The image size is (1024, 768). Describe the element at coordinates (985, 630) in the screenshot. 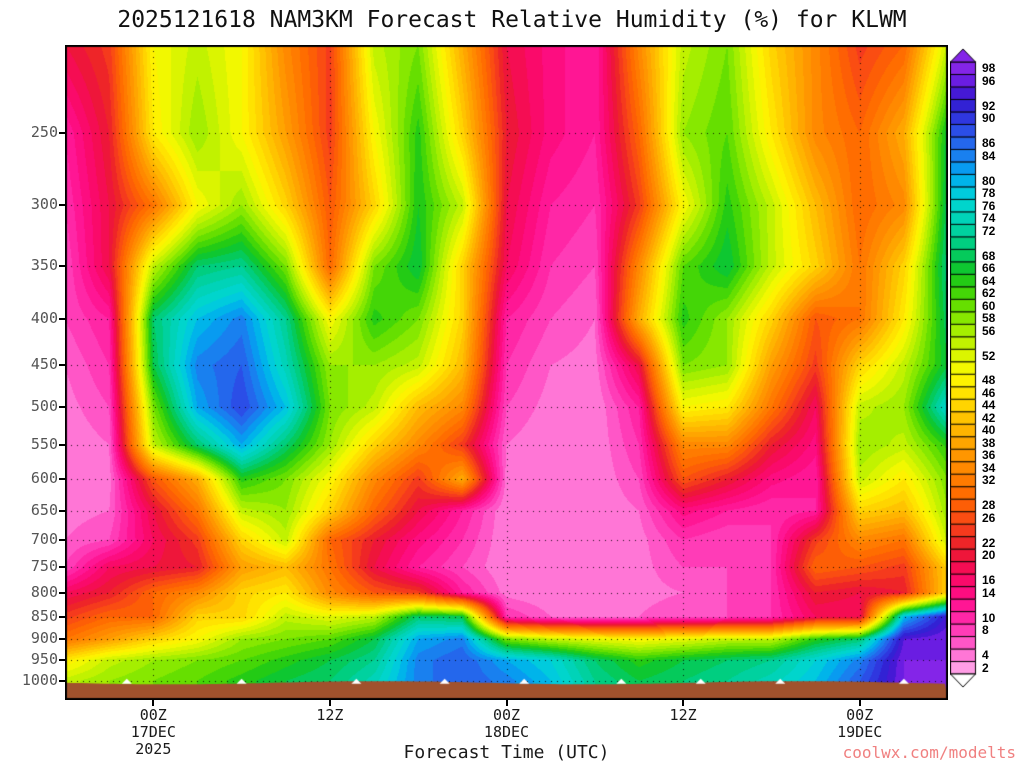

I see `colorbar-tick-label: 8` at that location.